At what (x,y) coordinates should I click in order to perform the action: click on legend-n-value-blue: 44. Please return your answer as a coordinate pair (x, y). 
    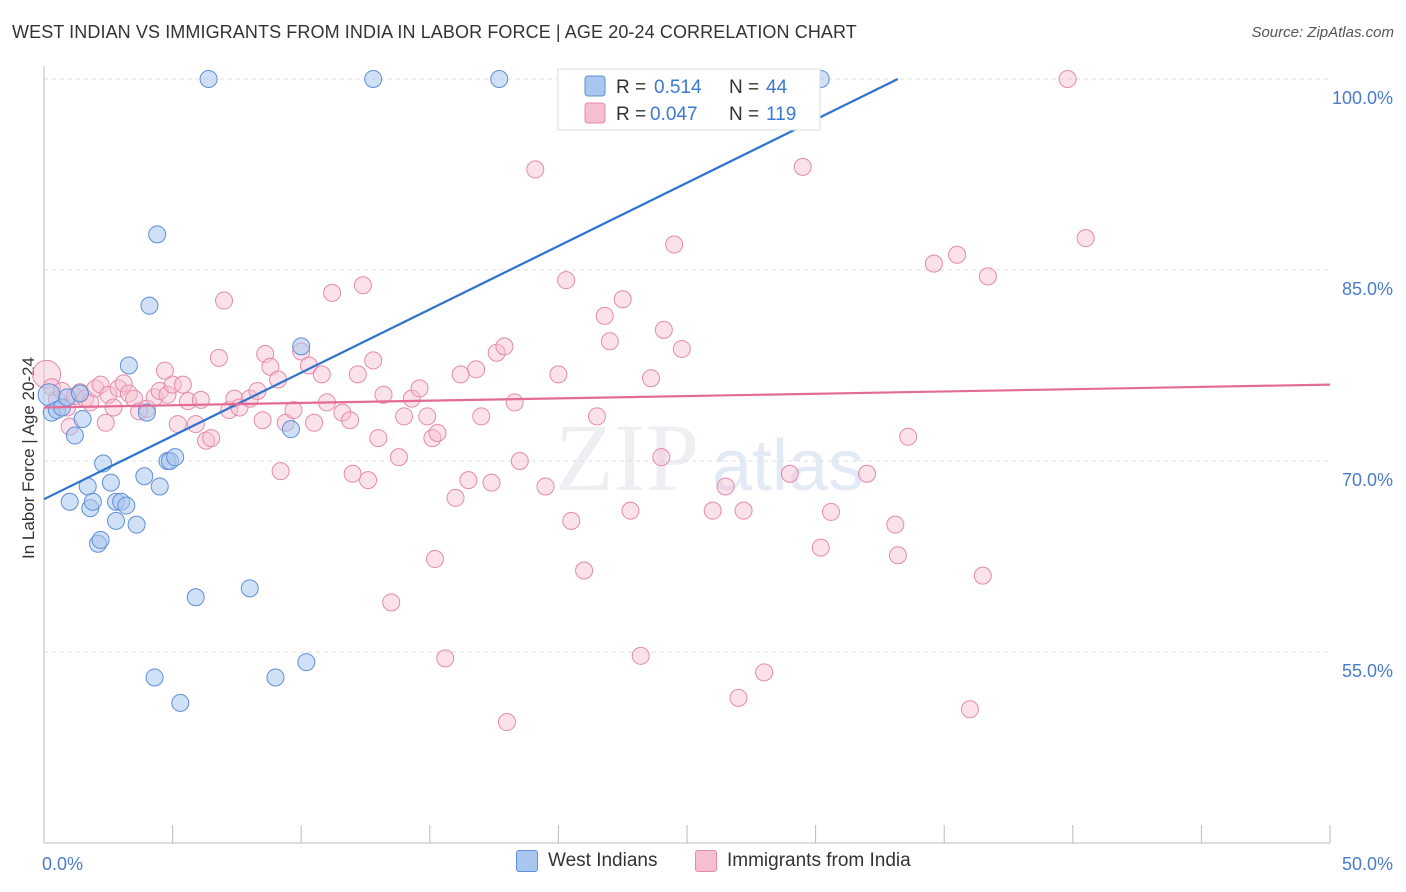
    Looking at the image, I should click on (777, 87).